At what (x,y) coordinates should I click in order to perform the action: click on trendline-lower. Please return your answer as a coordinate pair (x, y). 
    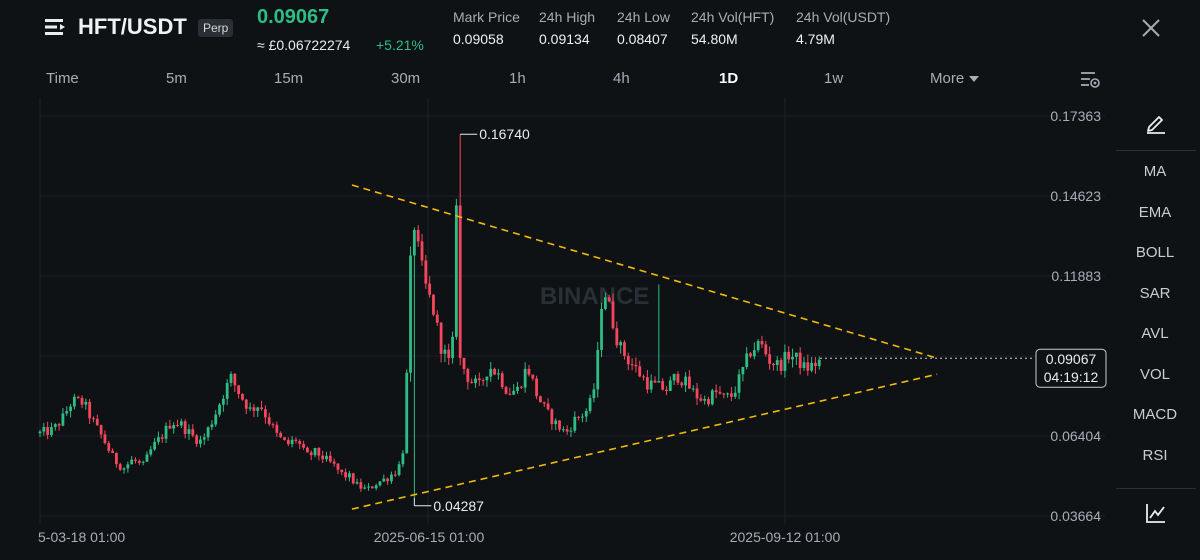
    Looking at the image, I should click on (644, 441).